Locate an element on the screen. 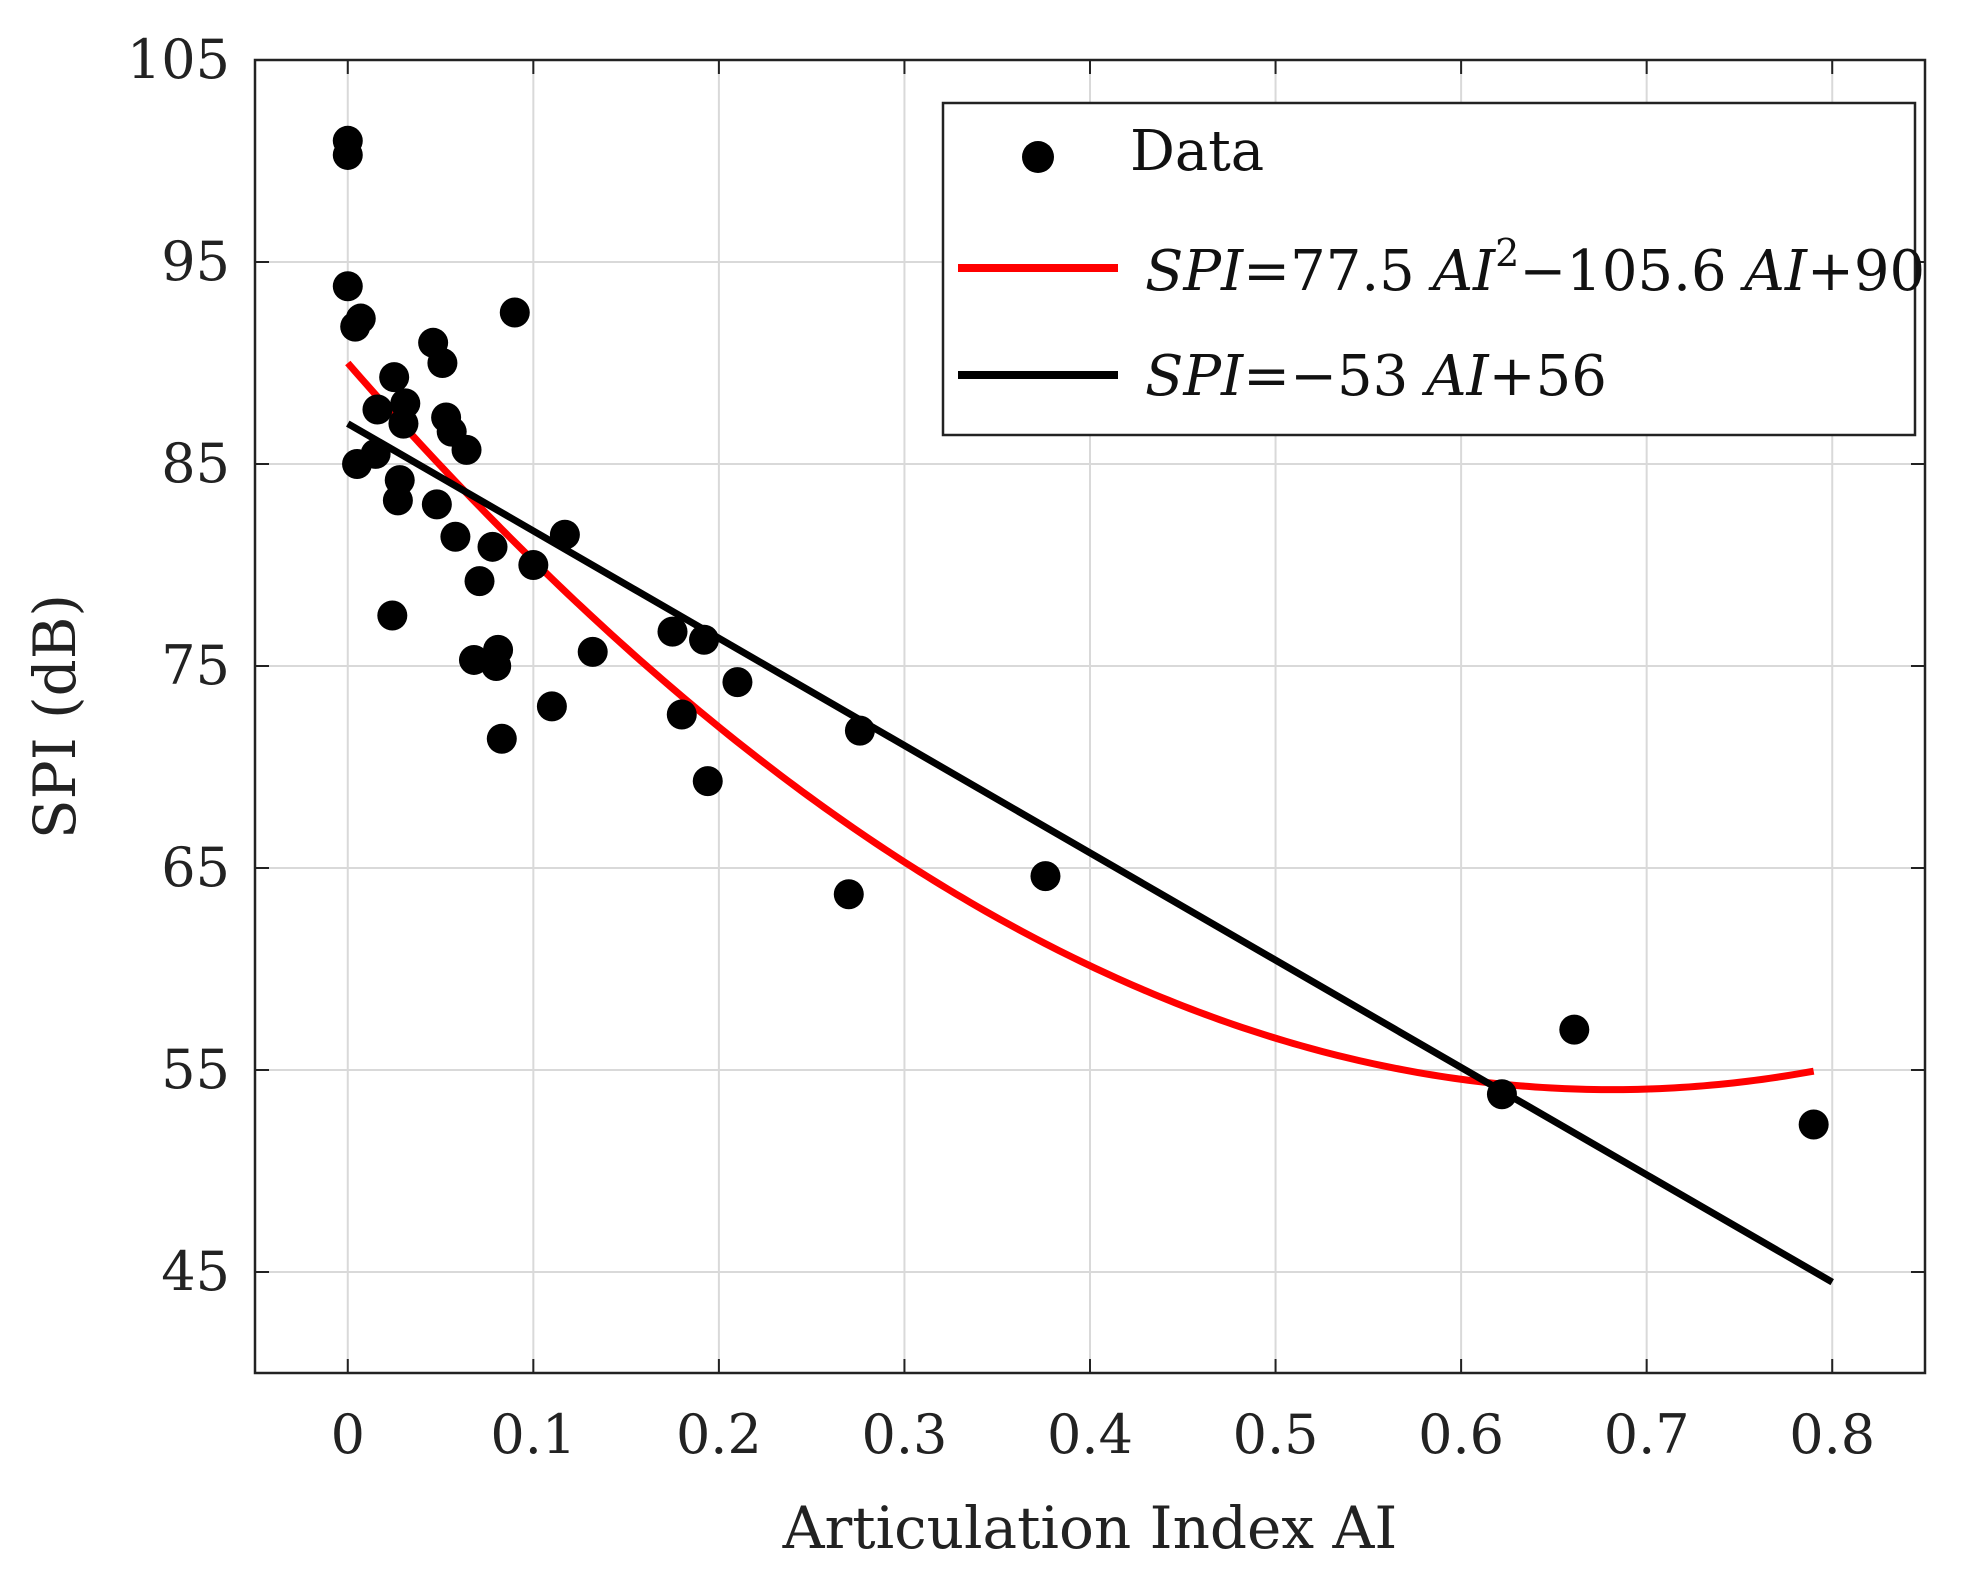  y-tick-label: 75 is located at coordinates (195, 665).